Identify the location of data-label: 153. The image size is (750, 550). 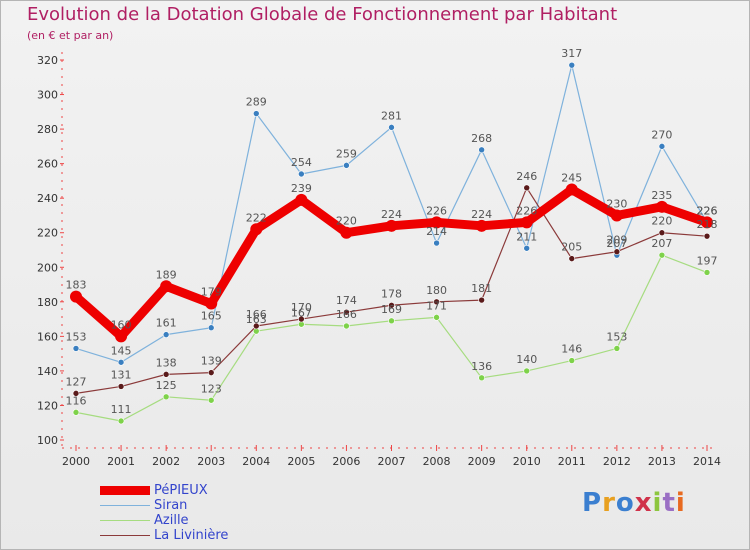
(76, 336).